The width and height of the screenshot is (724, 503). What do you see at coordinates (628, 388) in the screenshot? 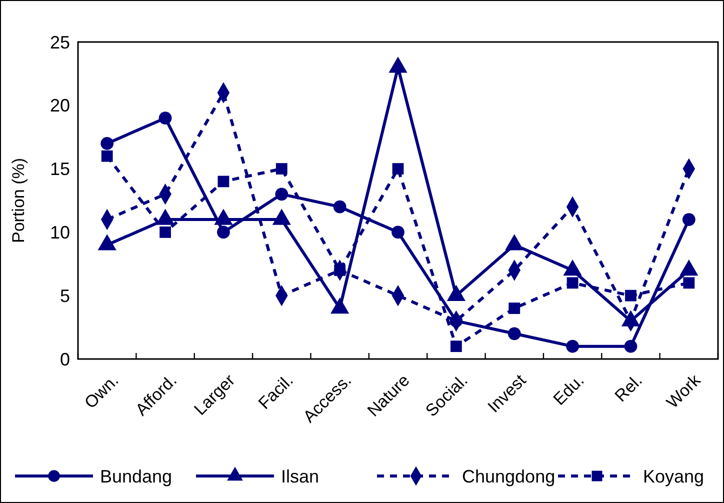
I see `x-tick-label: Rel.` at bounding box center [628, 388].